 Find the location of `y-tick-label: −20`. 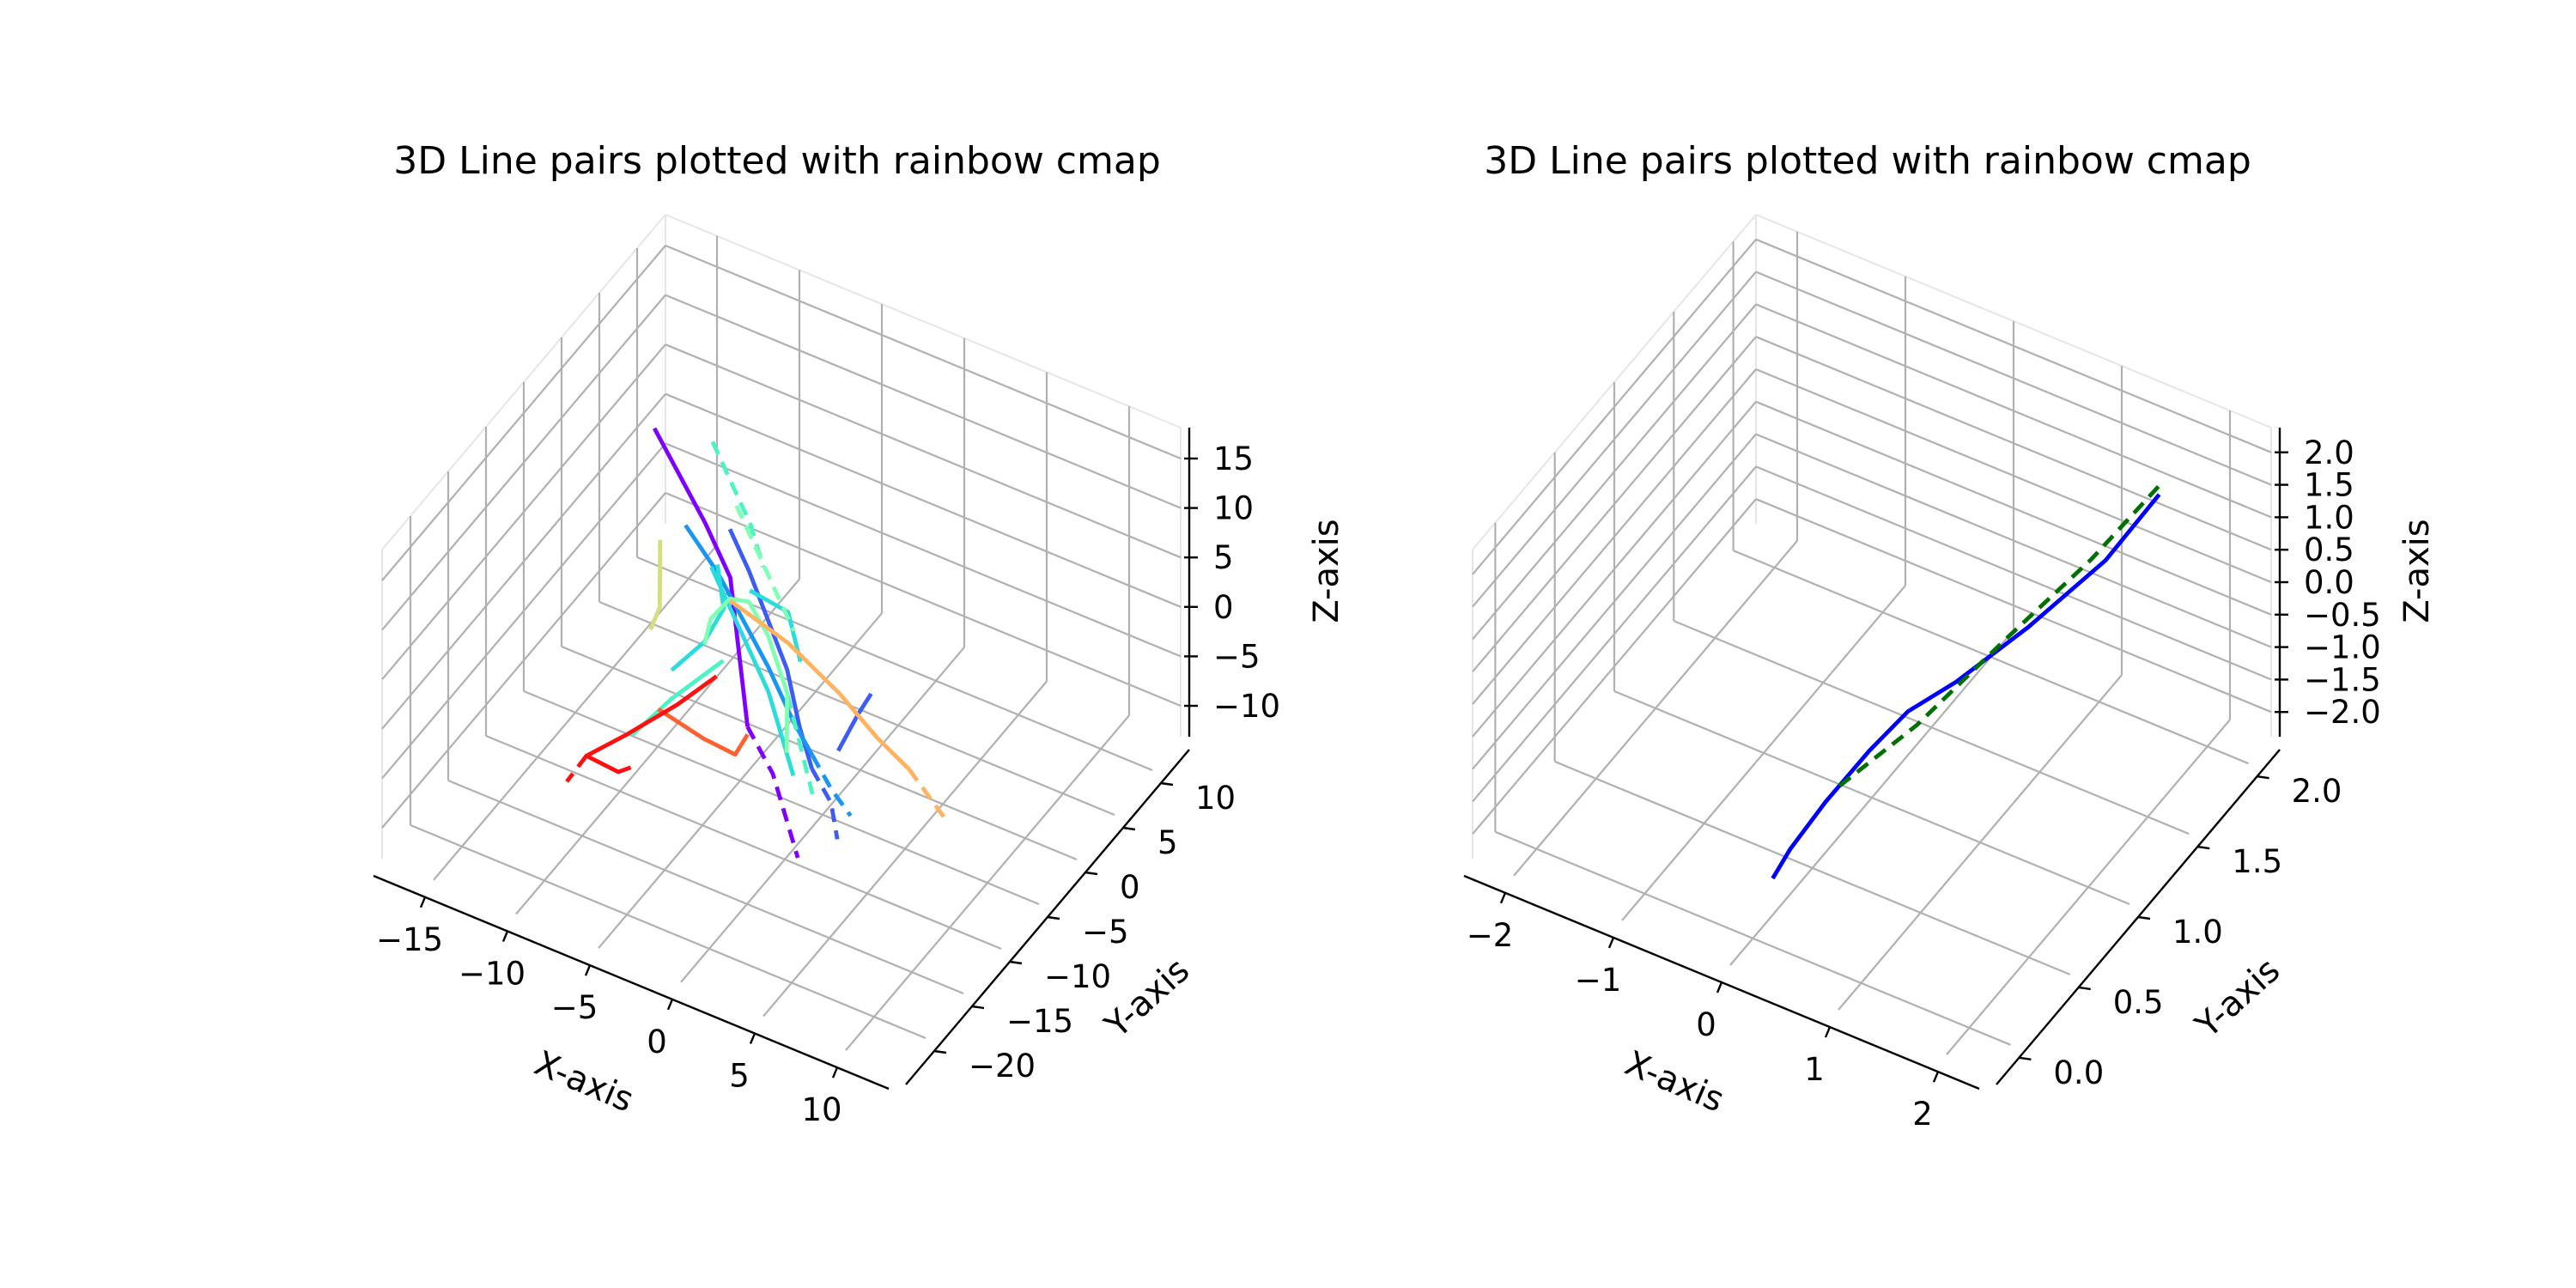

y-tick-label: −20 is located at coordinates (1002, 1066).